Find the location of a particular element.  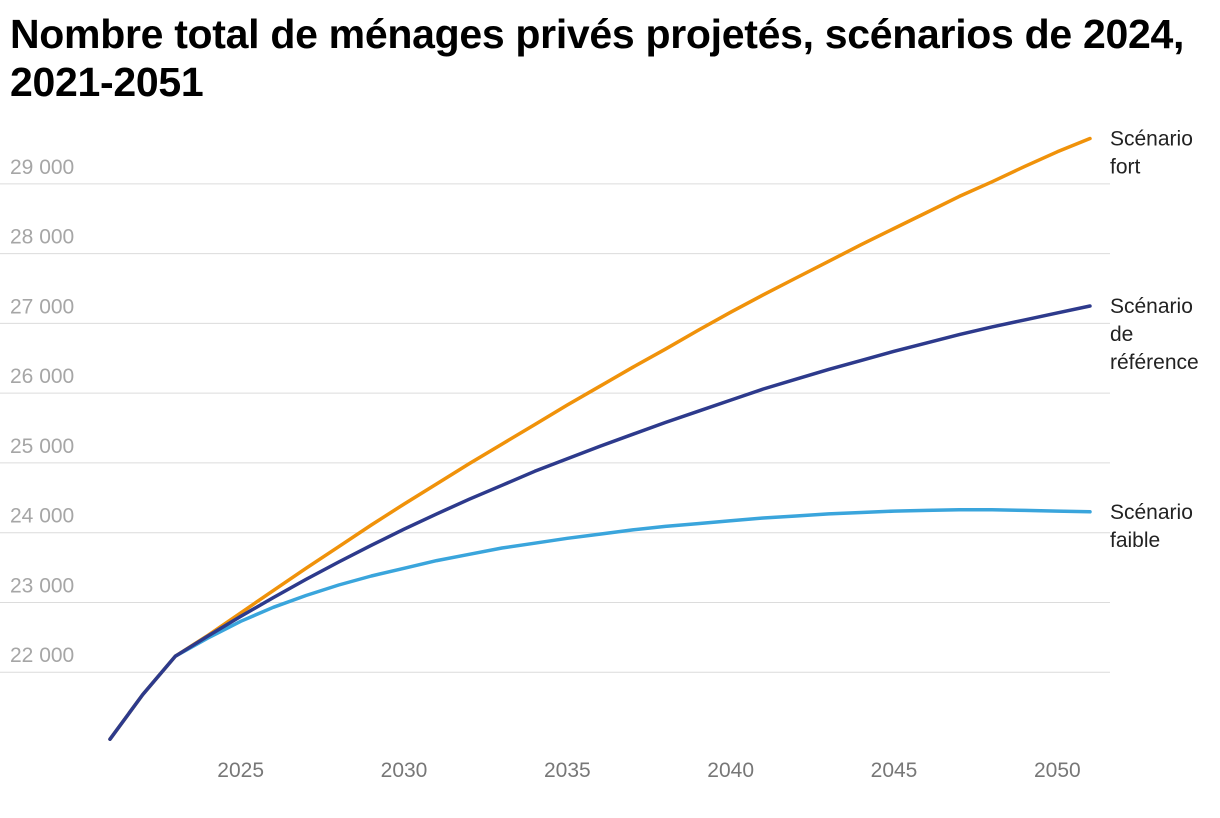

series-label: Scénario fort is located at coordinates (1151, 153).